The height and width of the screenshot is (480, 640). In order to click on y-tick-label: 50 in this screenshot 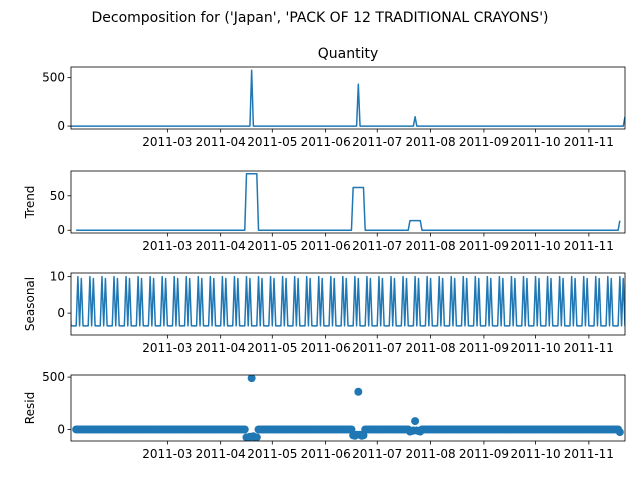, I will do `click(57, 196)`.